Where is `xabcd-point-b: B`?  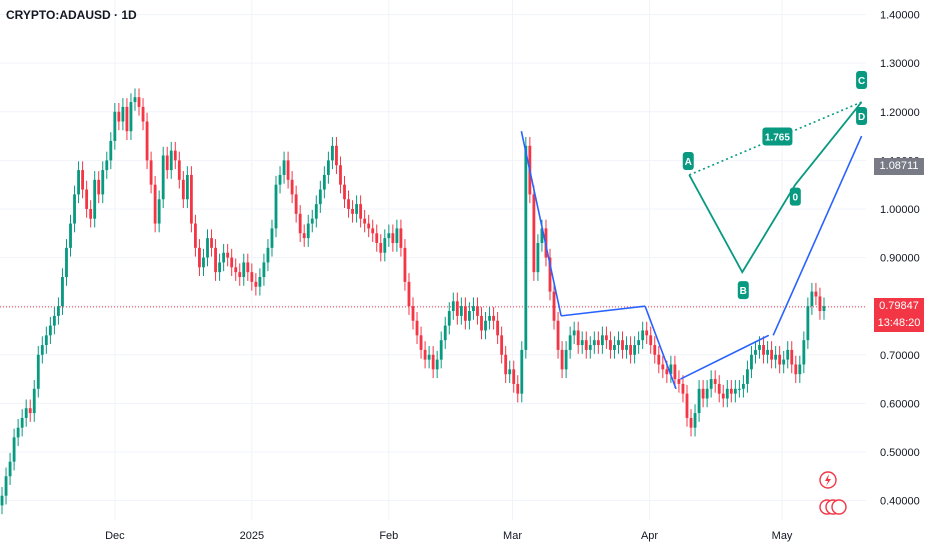
xabcd-point-b: B is located at coordinates (743, 290).